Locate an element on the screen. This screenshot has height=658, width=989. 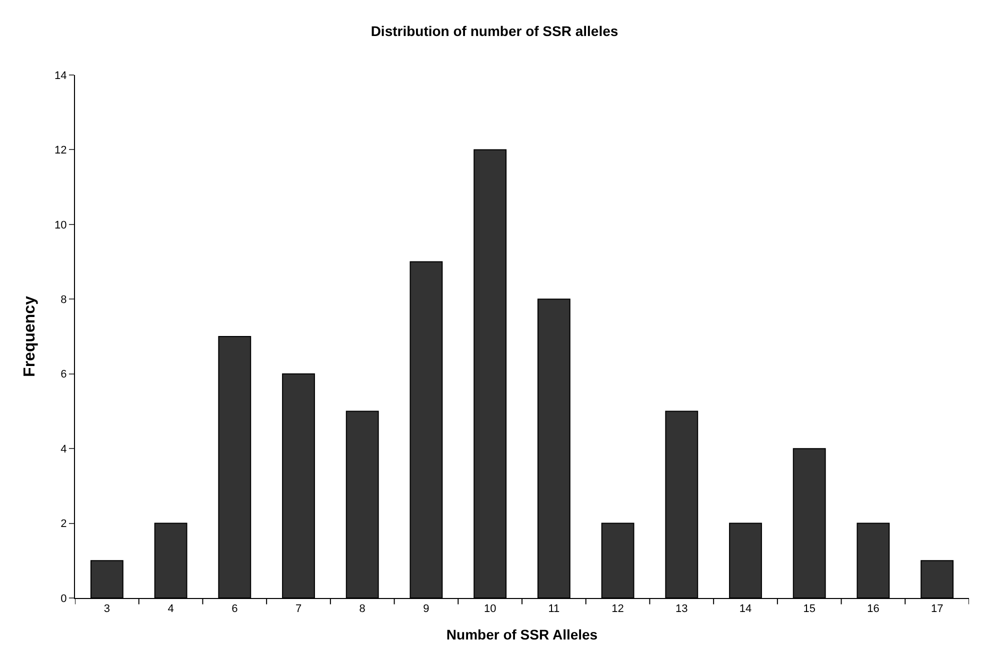
y-tick-label: 6 is located at coordinates (63, 374).